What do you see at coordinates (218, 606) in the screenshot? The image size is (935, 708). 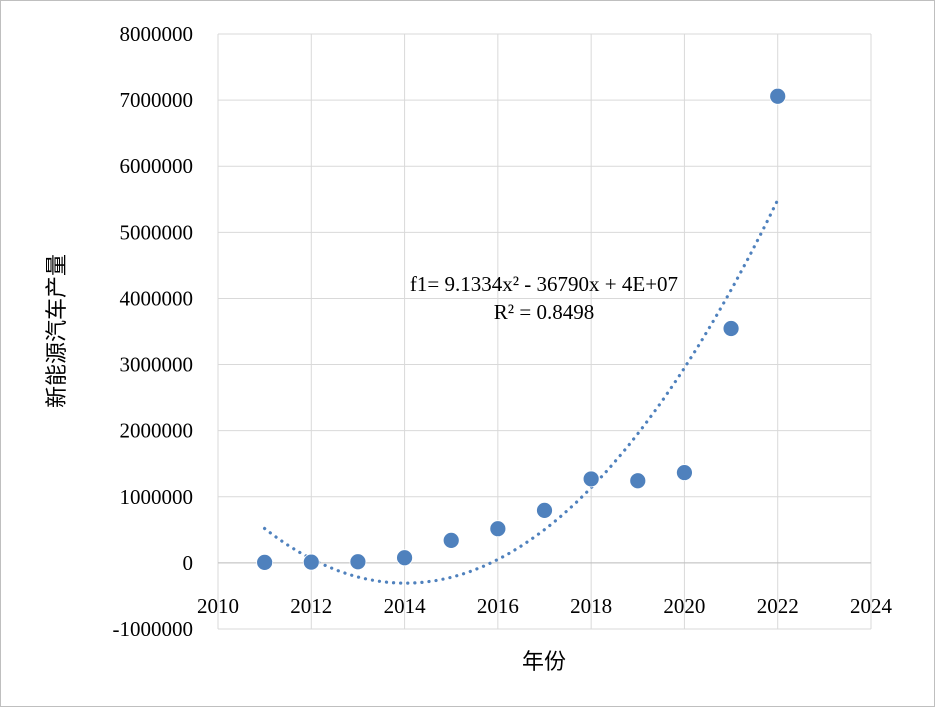 I see `x-tick-label: 2010` at bounding box center [218, 606].